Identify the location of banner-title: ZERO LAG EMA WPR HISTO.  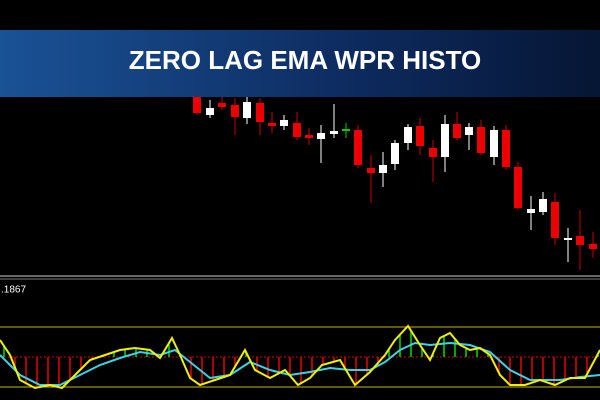
(305, 60).